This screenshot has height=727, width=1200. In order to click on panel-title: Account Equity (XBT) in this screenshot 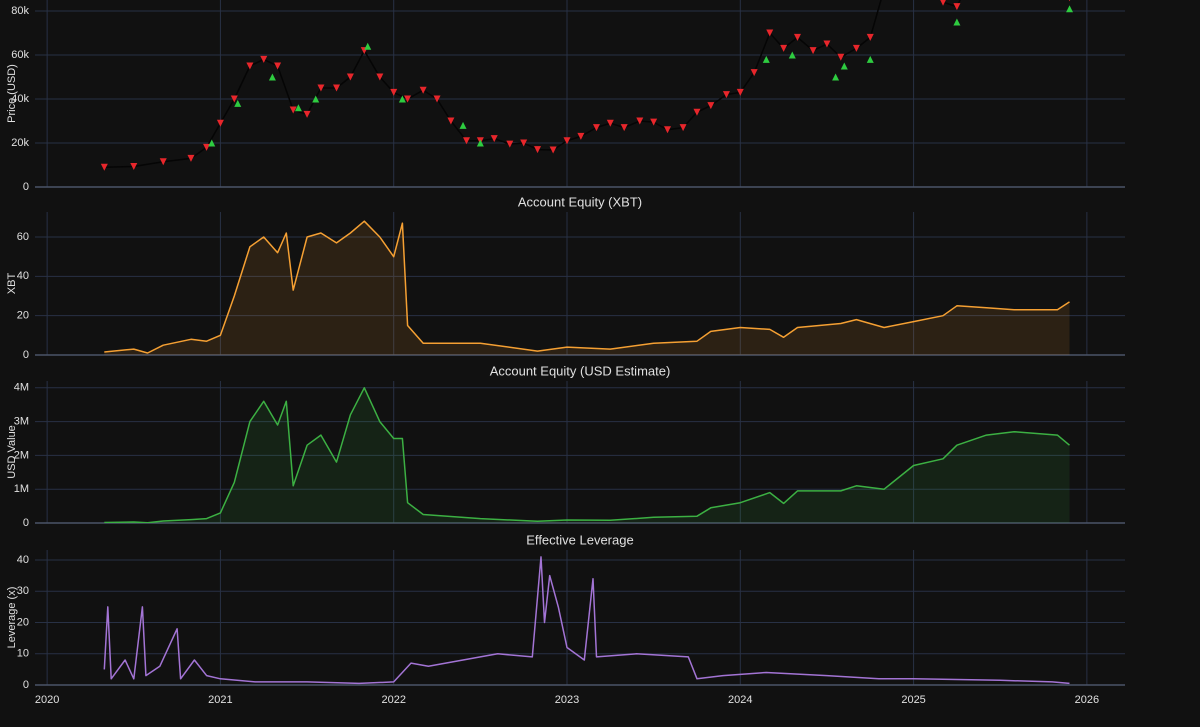, I will do `click(580, 201)`.